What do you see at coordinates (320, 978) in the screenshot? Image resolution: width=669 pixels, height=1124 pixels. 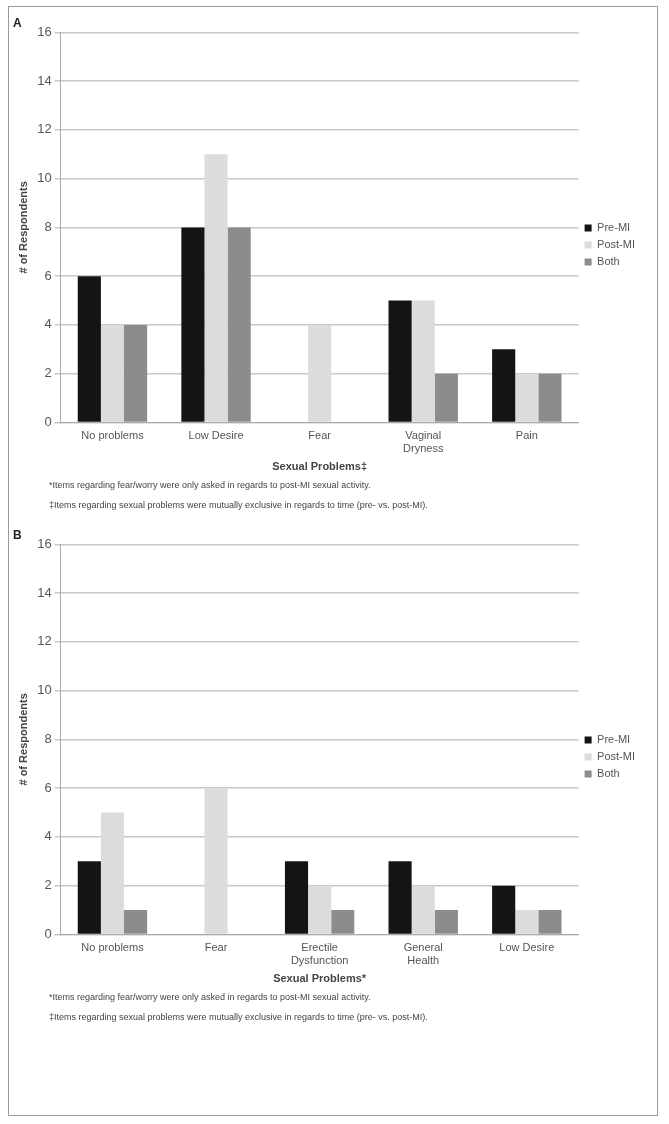 I see `x-axis-title: Sexual Problems*` at bounding box center [320, 978].